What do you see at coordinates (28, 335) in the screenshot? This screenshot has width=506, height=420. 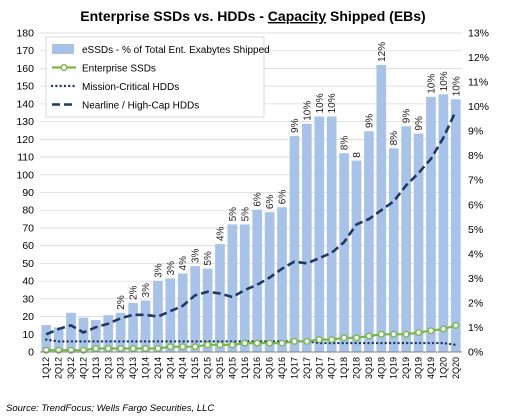 I see `left-axis-tick-label: 10` at bounding box center [28, 335].